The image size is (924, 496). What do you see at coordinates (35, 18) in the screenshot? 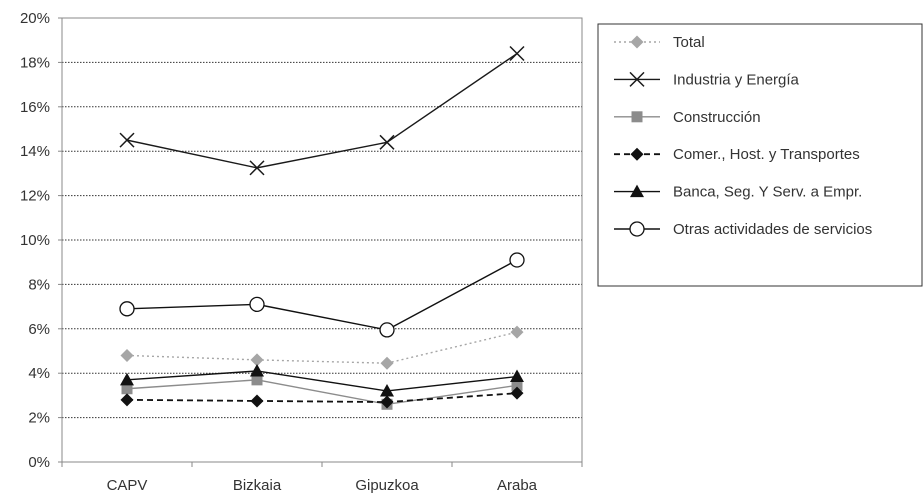
I see `y-tick-label: 20%` at bounding box center [35, 18].